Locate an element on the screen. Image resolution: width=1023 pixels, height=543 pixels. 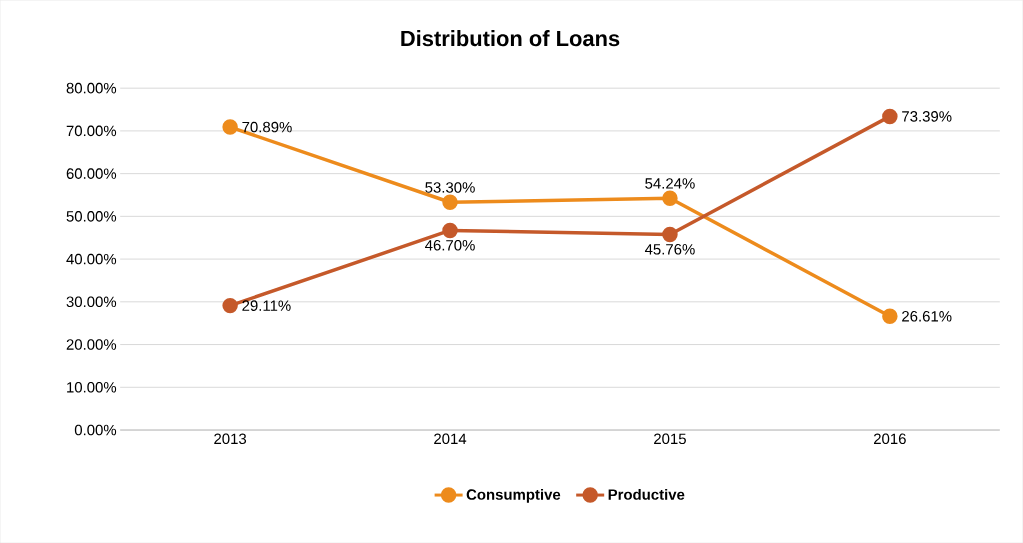
y-tick-label: 30.00% is located at coordinates (91, 302).